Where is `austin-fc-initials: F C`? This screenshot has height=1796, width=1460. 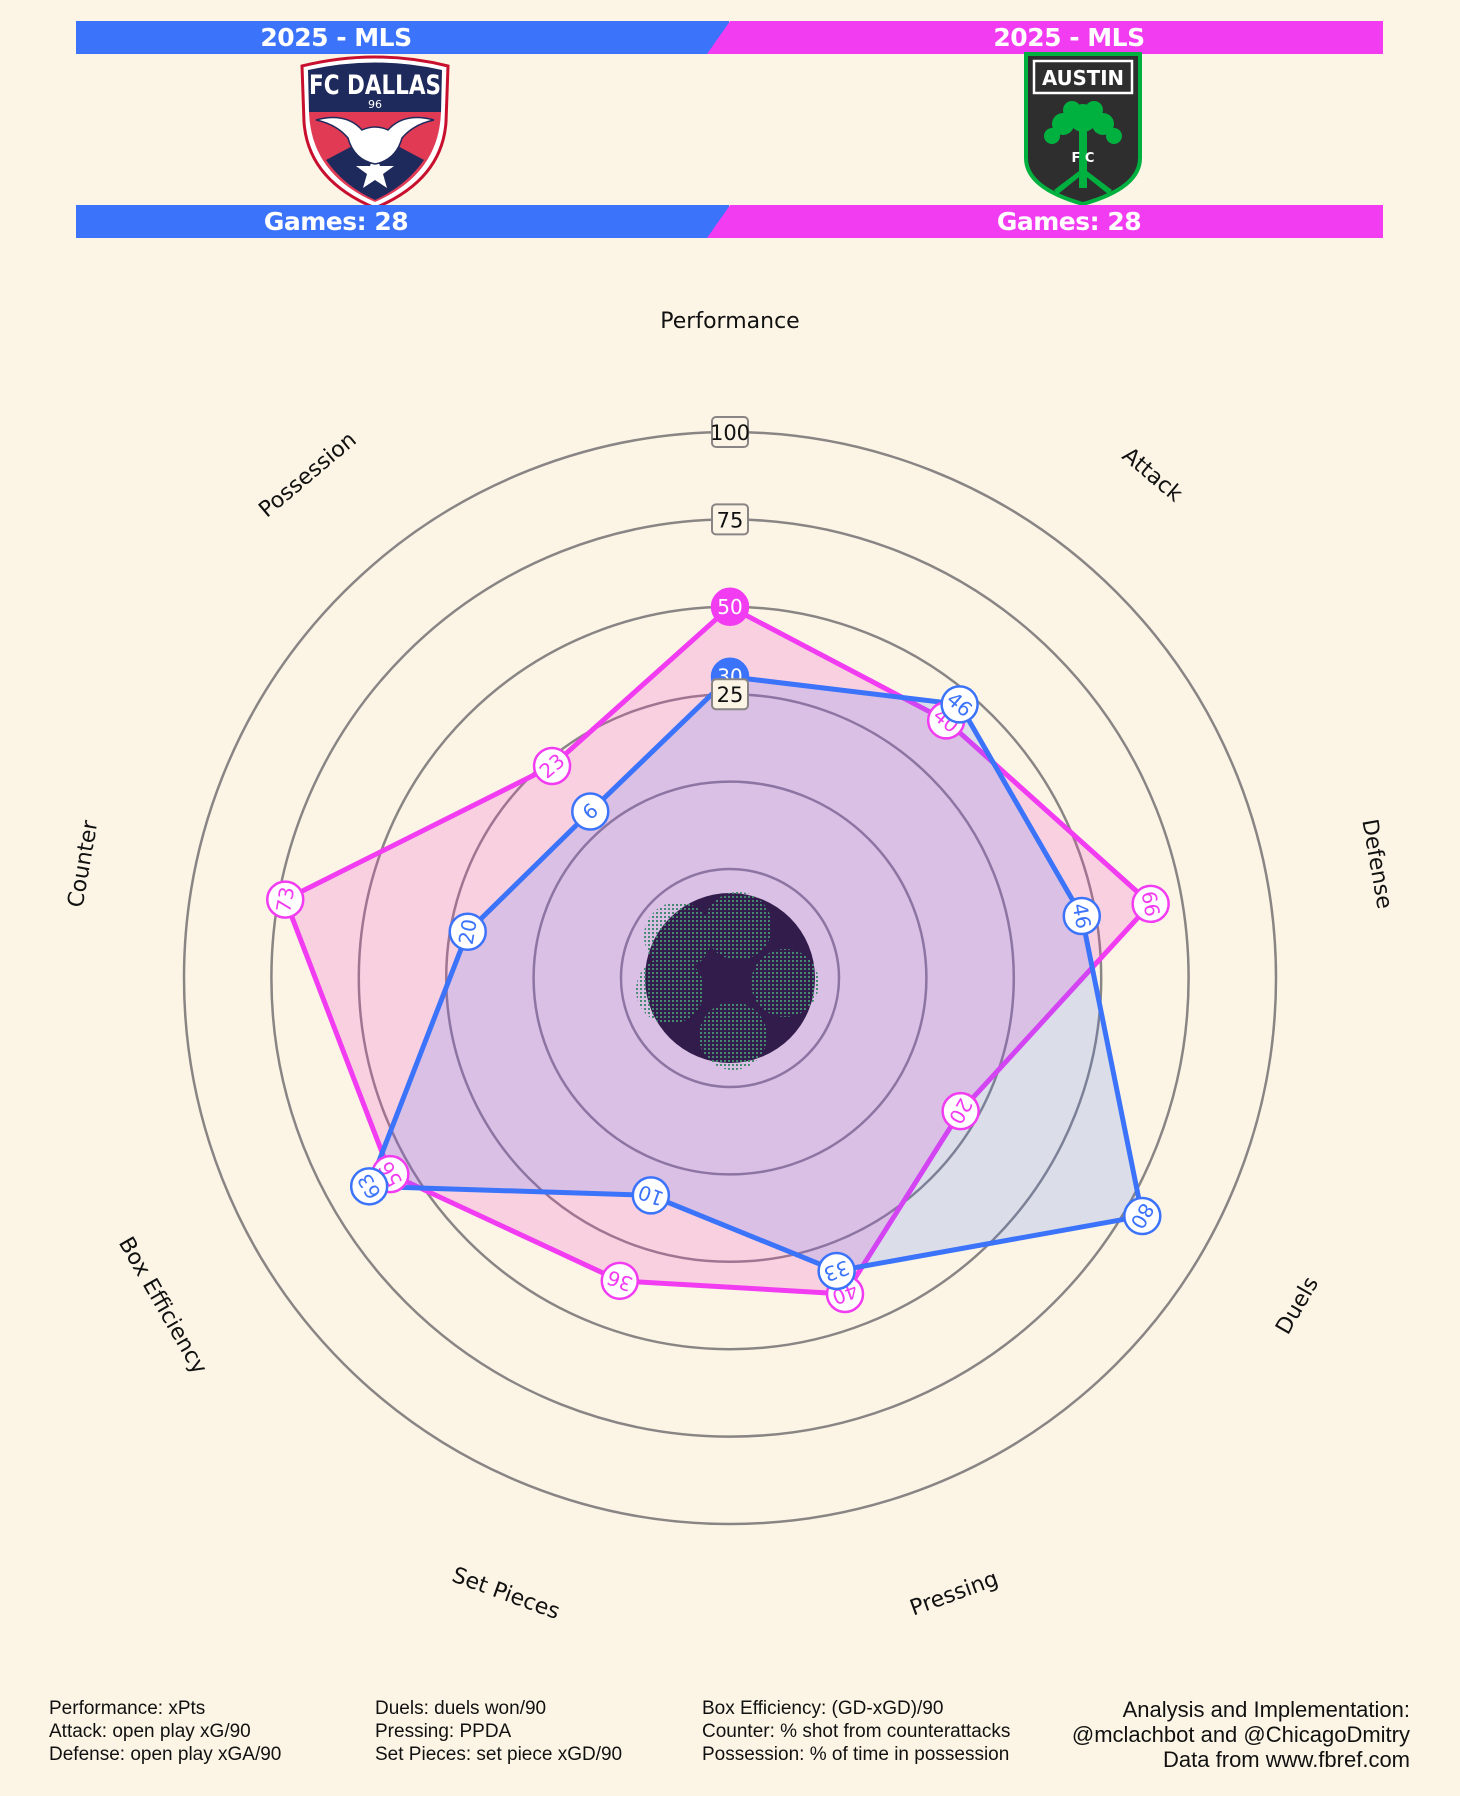 austin-fc-initials: F C is located at coordinates (1083, 158).